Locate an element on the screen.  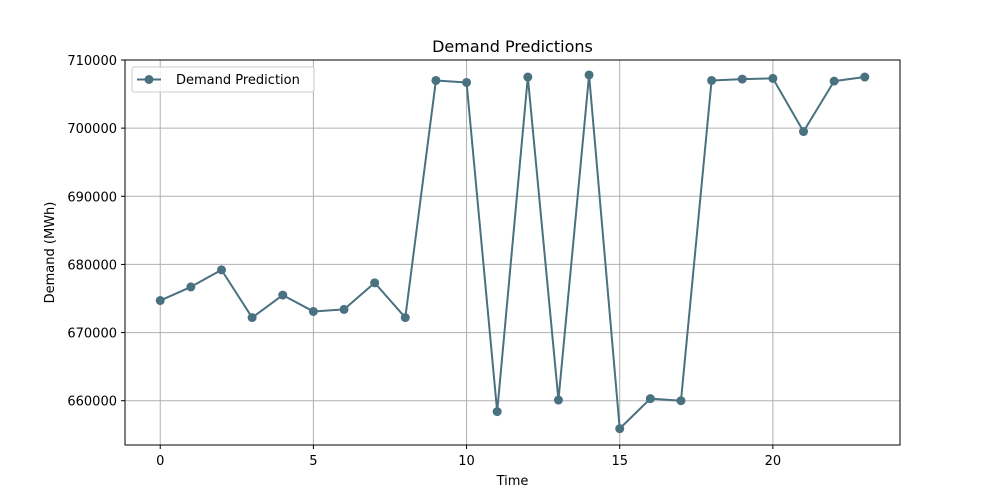
x-tick-label: 0 is located at coordinates (160, 461).